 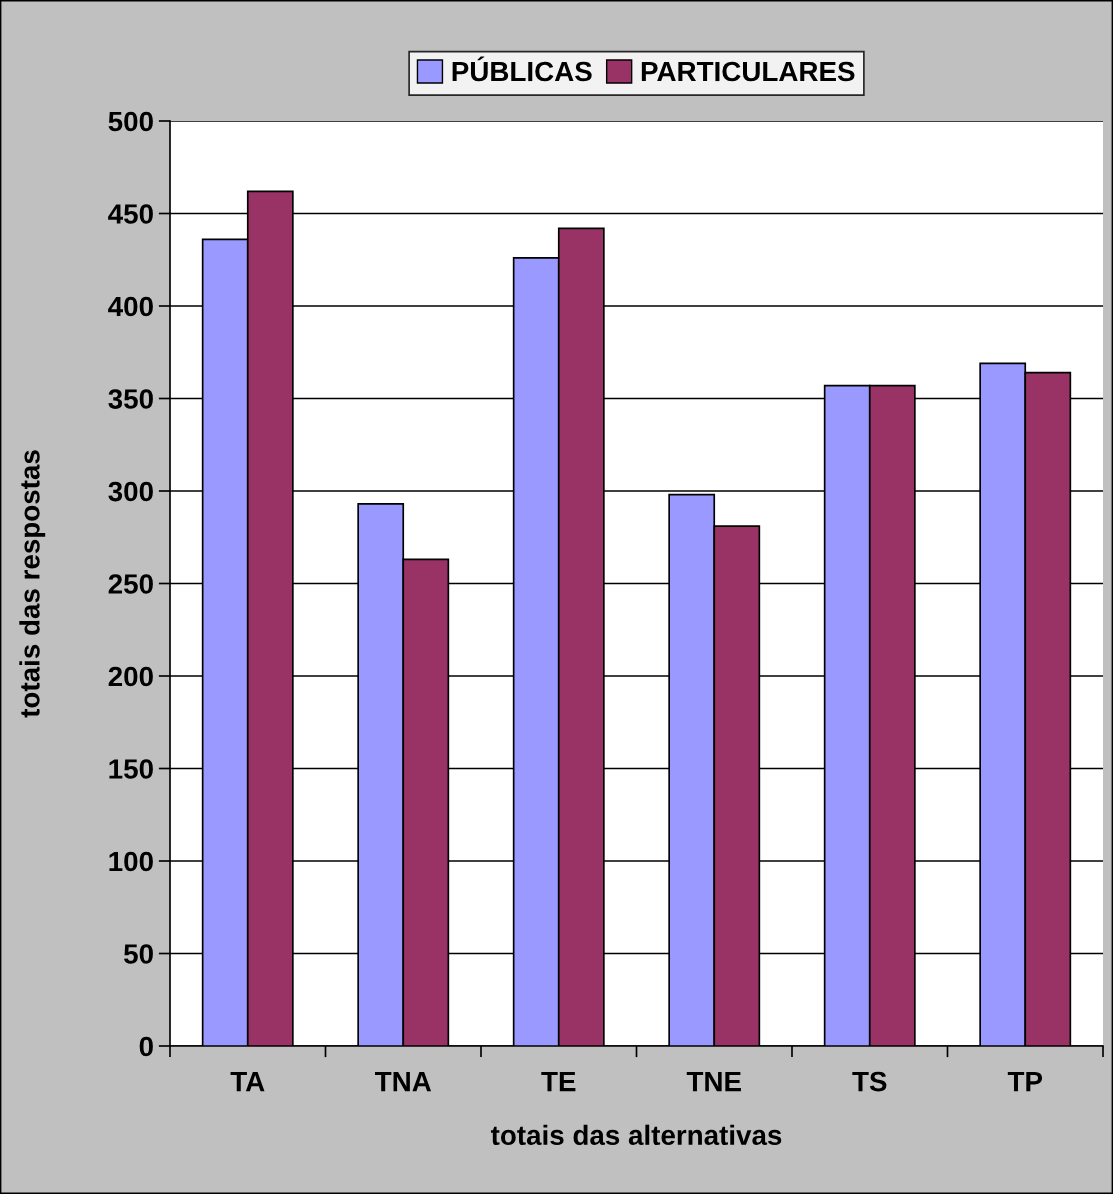 What do you see at coordinates (748, 71) in the screenshot?
I see `legend-label: PARTICULARES` at bounding box center [748, 71].